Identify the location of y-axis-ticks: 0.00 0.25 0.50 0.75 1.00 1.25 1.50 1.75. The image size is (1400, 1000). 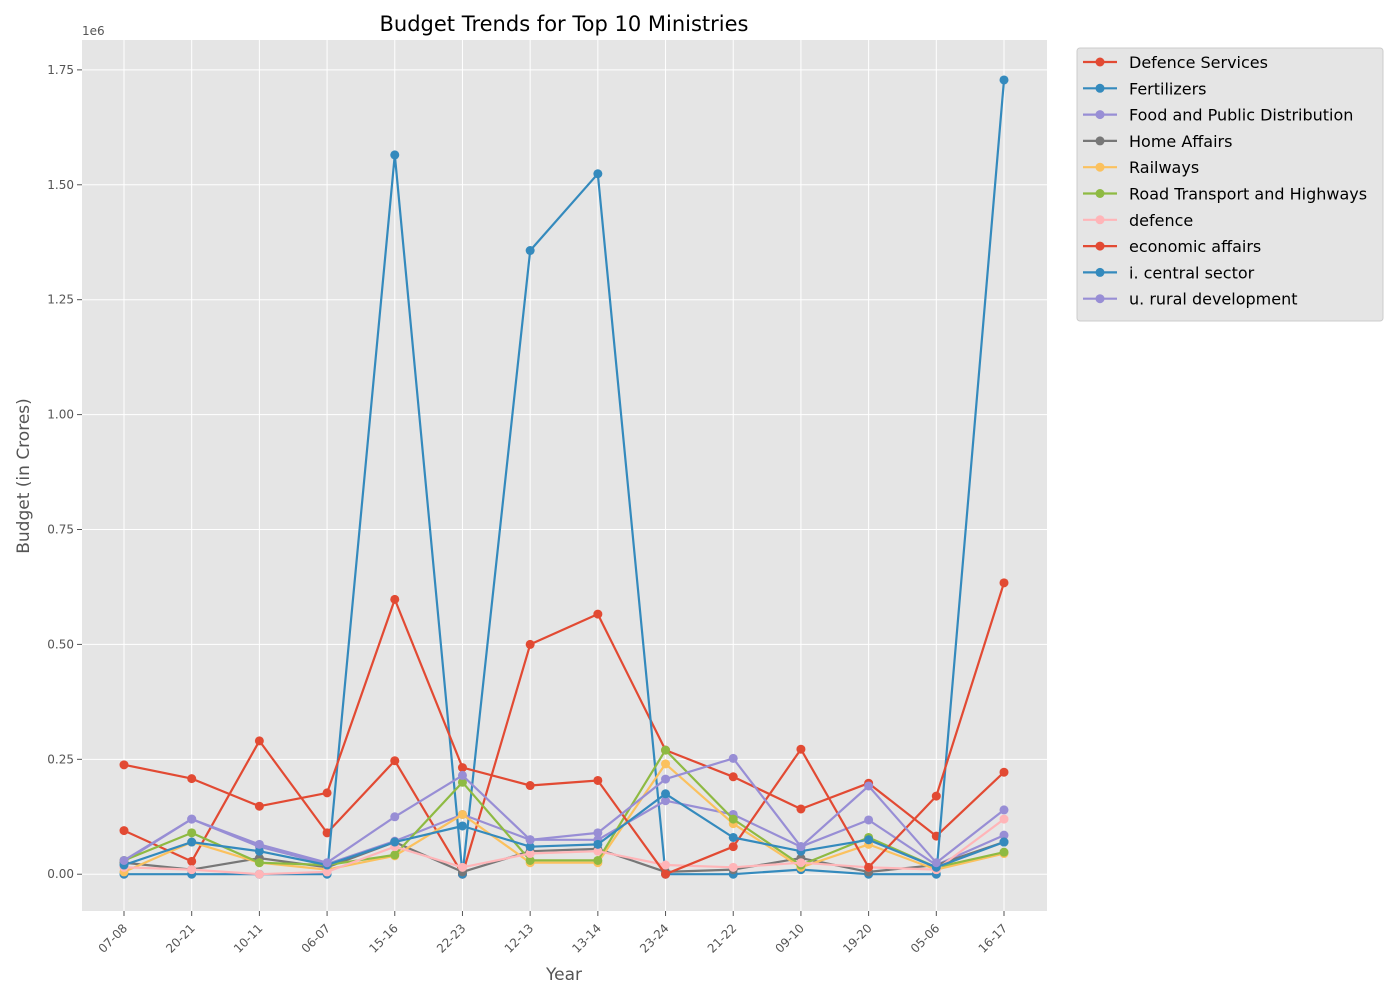
(64, 472).